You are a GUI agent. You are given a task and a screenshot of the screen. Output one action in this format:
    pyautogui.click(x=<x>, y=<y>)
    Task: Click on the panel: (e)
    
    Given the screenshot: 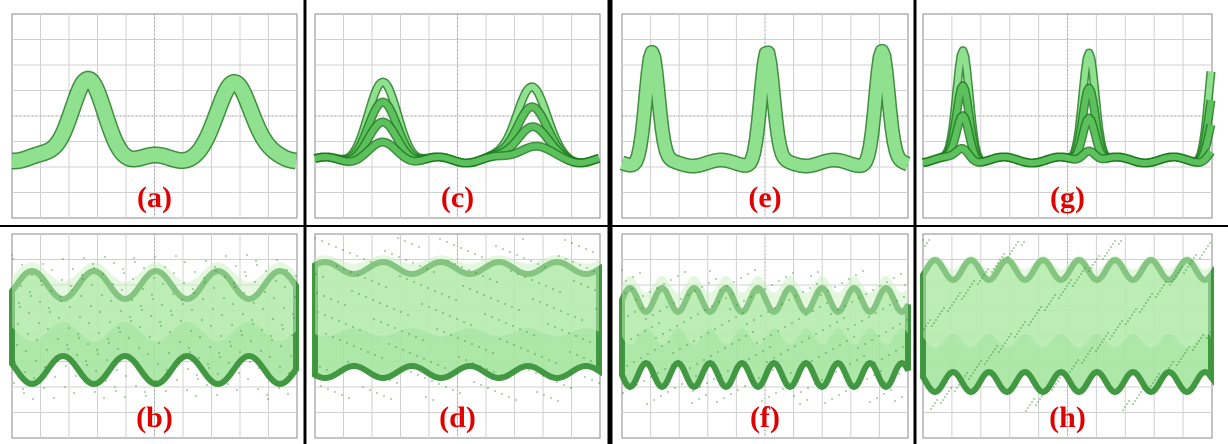 What is the action you would take?
    pyautogui.click(x=765, y=116)
    